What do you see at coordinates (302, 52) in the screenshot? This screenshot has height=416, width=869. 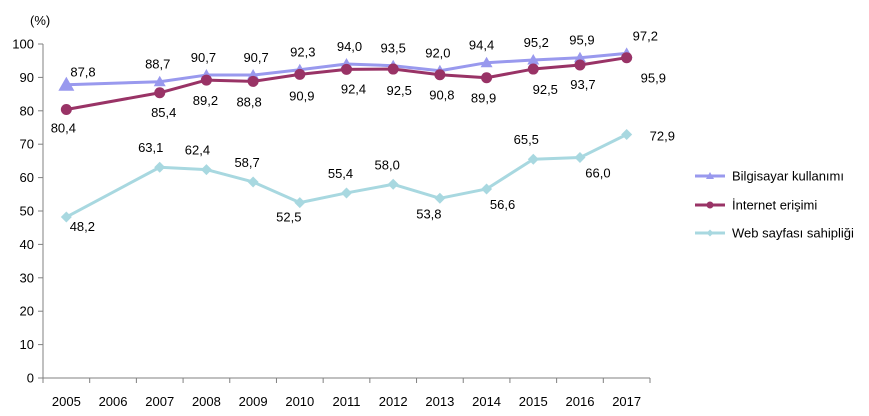 I see `data-label: 92,3` at bounding box center [302, 52].